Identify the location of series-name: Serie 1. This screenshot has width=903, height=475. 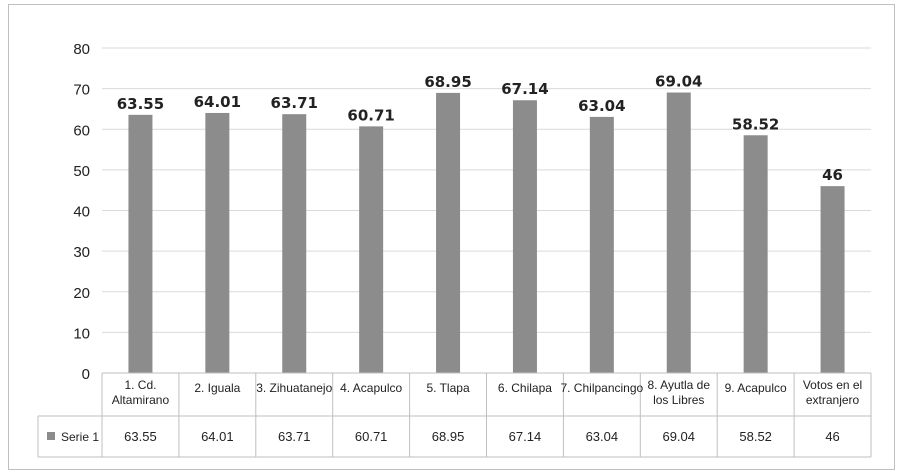
(80, 437).